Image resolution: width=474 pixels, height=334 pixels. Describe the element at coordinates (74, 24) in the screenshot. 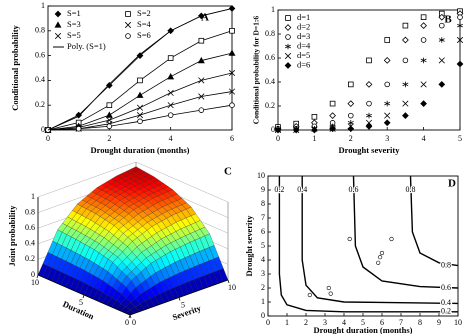

I see `legend-label: S=3` at that location.